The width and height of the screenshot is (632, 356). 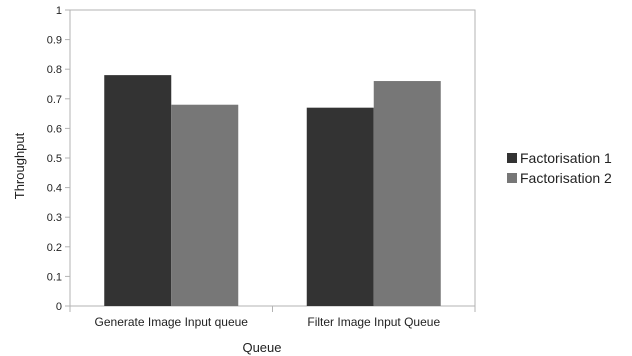 I want to click on y-tick-label: 0.4, so click(x=54, y=189).